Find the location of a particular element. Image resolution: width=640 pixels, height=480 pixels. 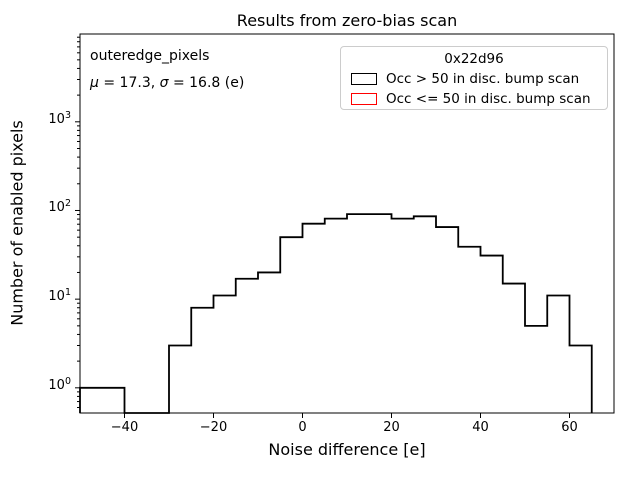

x-tick-label: −40 is located at coordinates (124, 427).